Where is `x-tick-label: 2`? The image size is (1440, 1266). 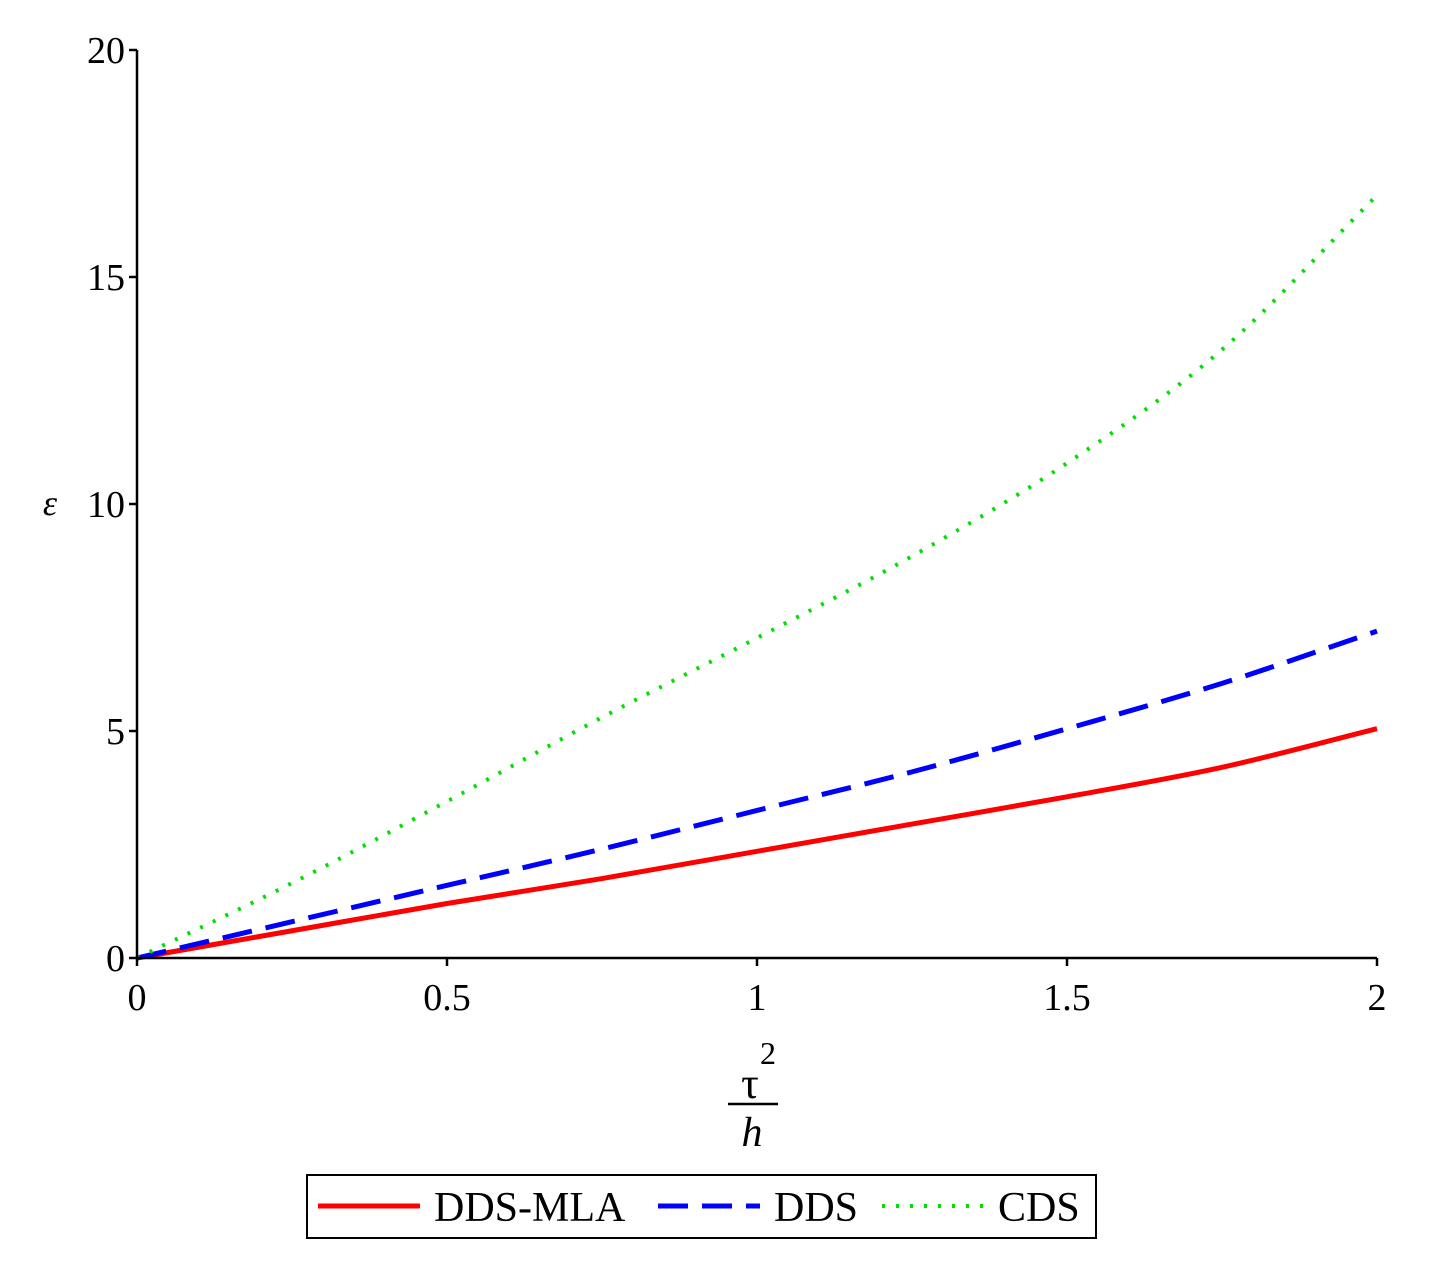
x-tick-label: 2 is located at coordinates (1377, 998).